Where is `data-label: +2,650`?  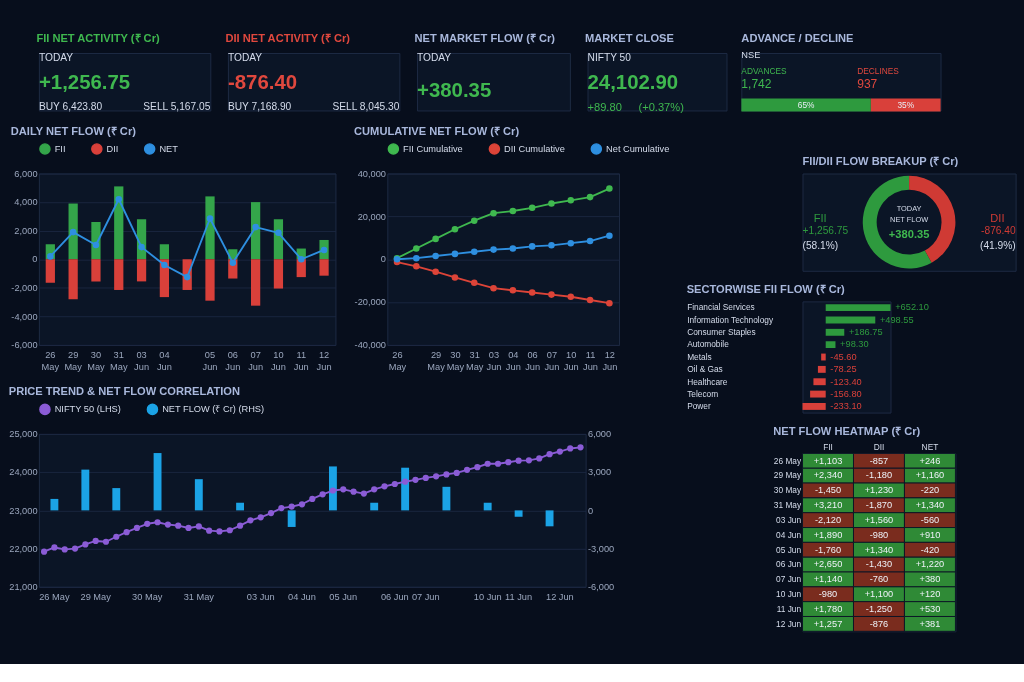
data-label: +2,650 is located at coordinates (828, 564).